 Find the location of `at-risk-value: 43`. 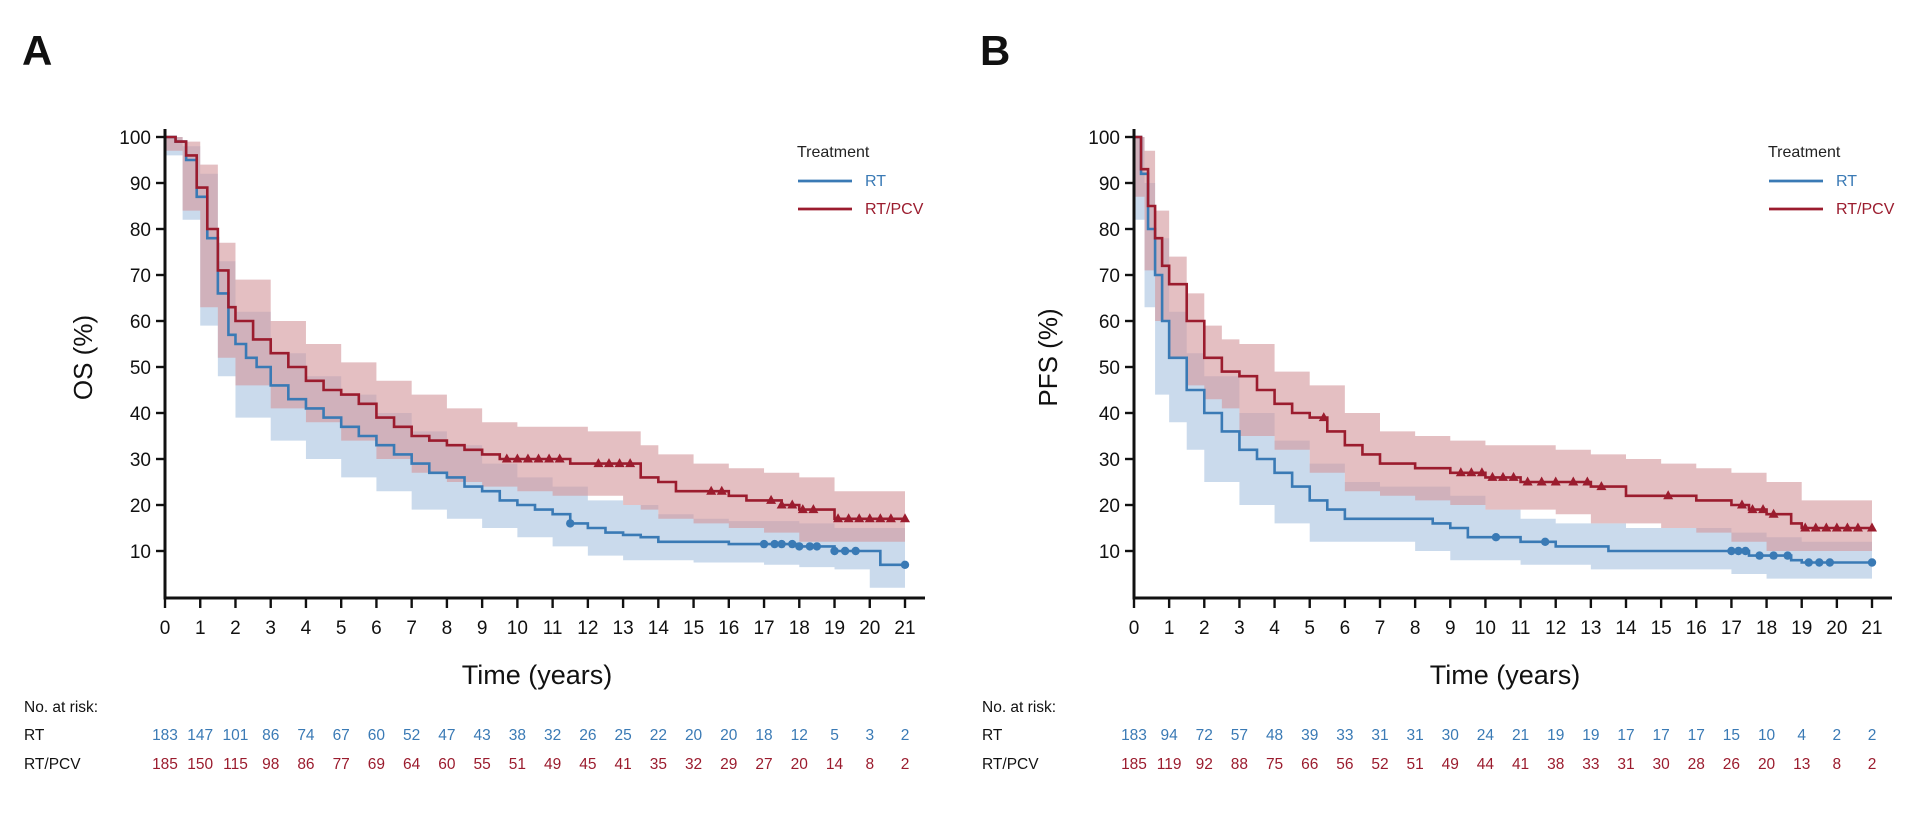

at-risk-value: 43 is located at coordinates (482, 735).